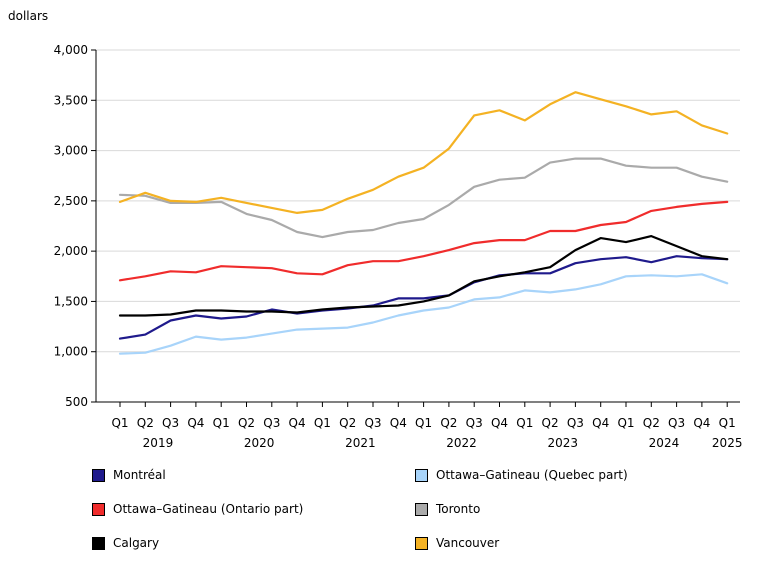 Image resolution: width=768 pixels, height=572 pixels. I want to click on year-label: 2019, so click(158, 443).